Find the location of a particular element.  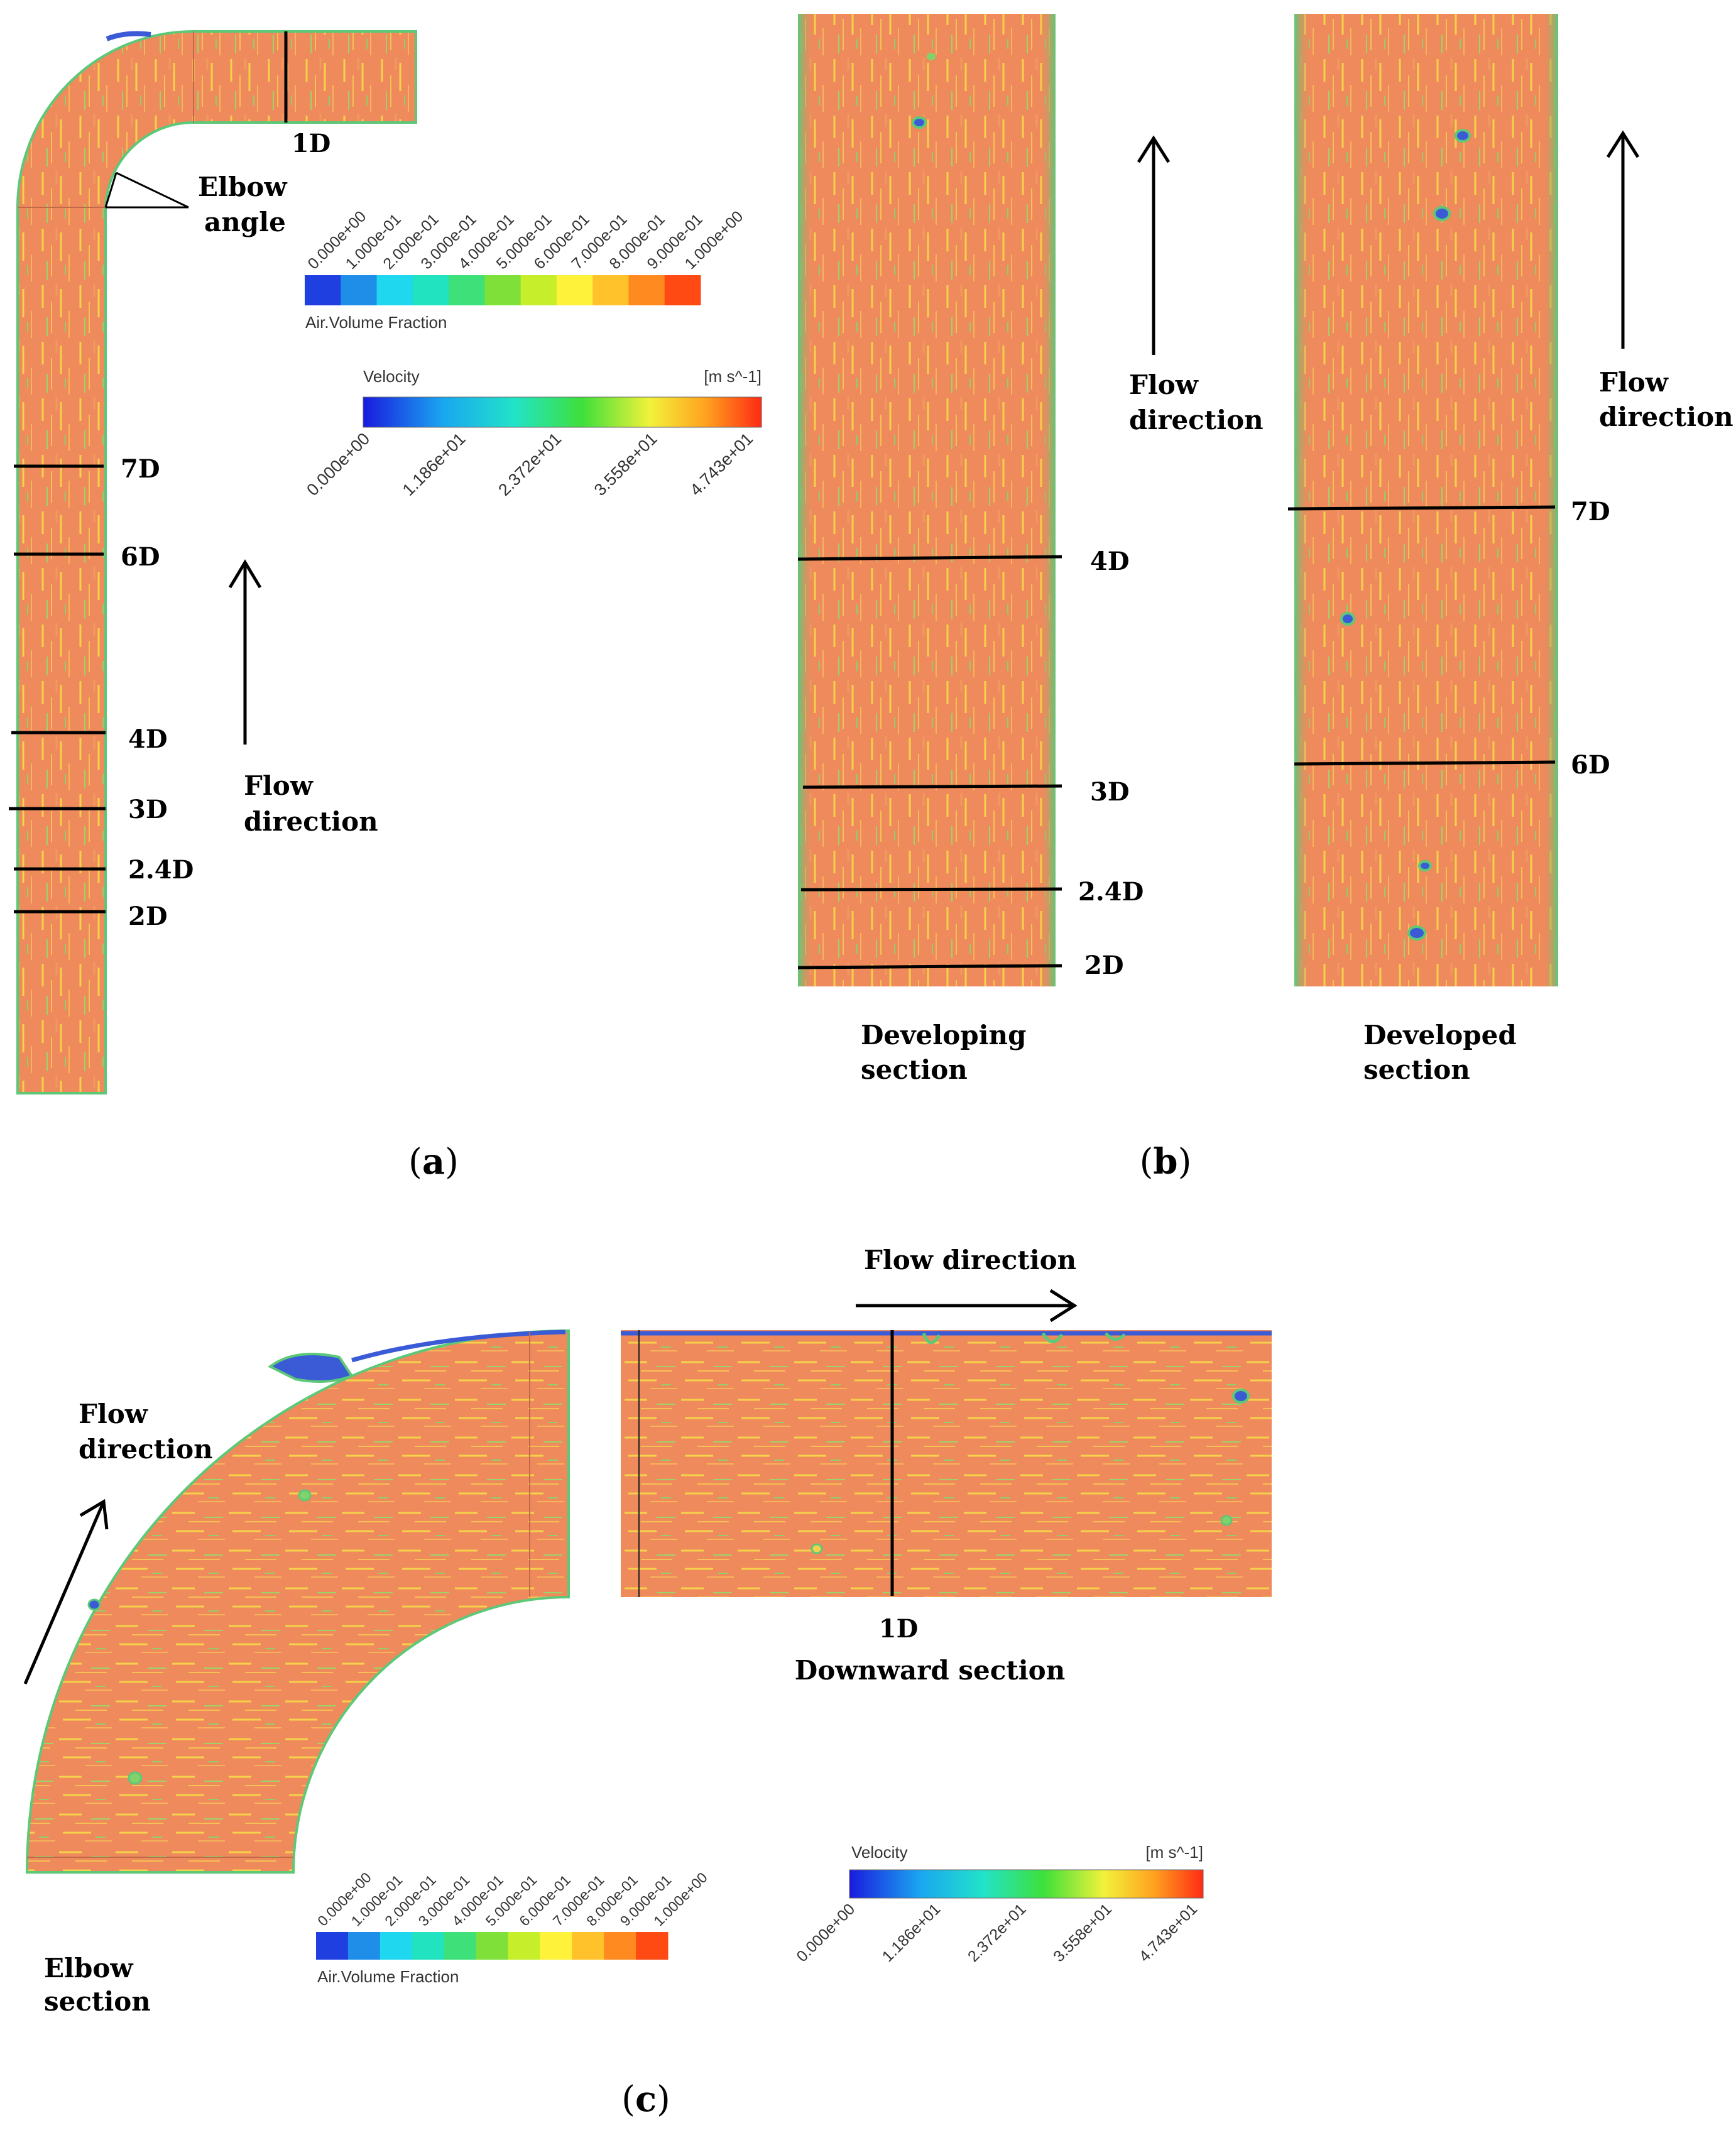

station-line-7D-b is located at coordinates (1421, 508).